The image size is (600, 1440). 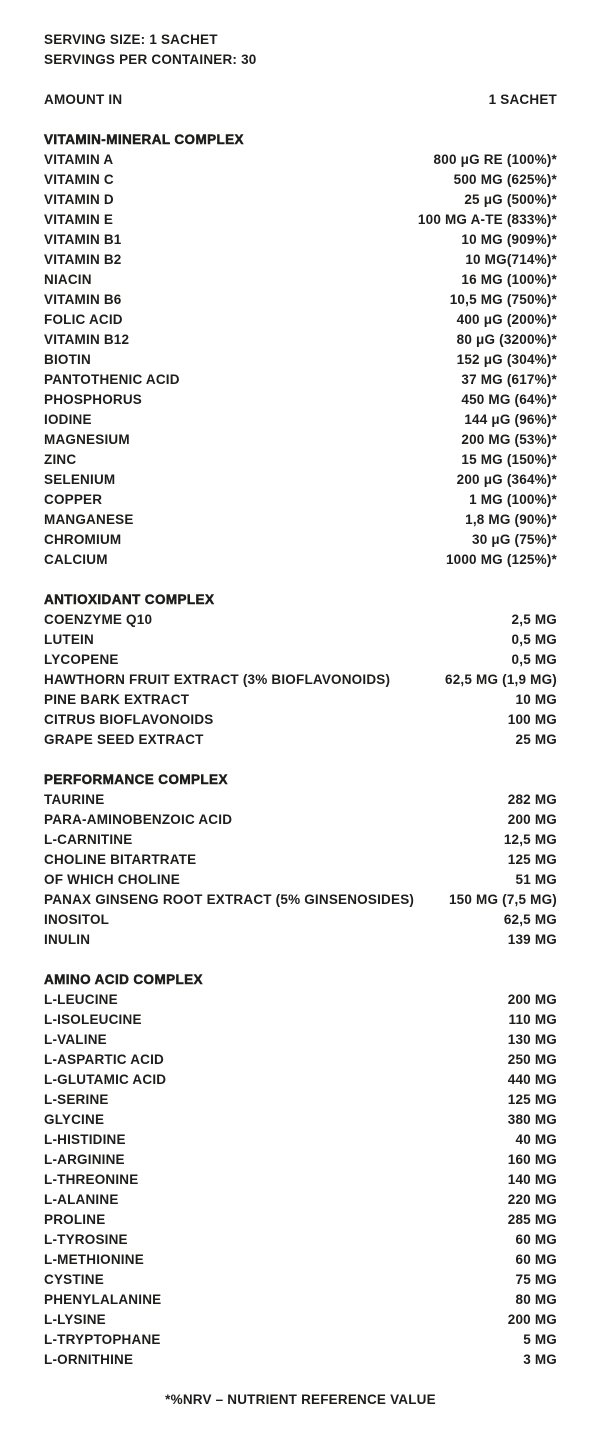 What do you see at coordinates (136, 780) in the screenshot?
I see `section-title: PERFORMANCE COMPLEX` at bounding box center [136, 780].